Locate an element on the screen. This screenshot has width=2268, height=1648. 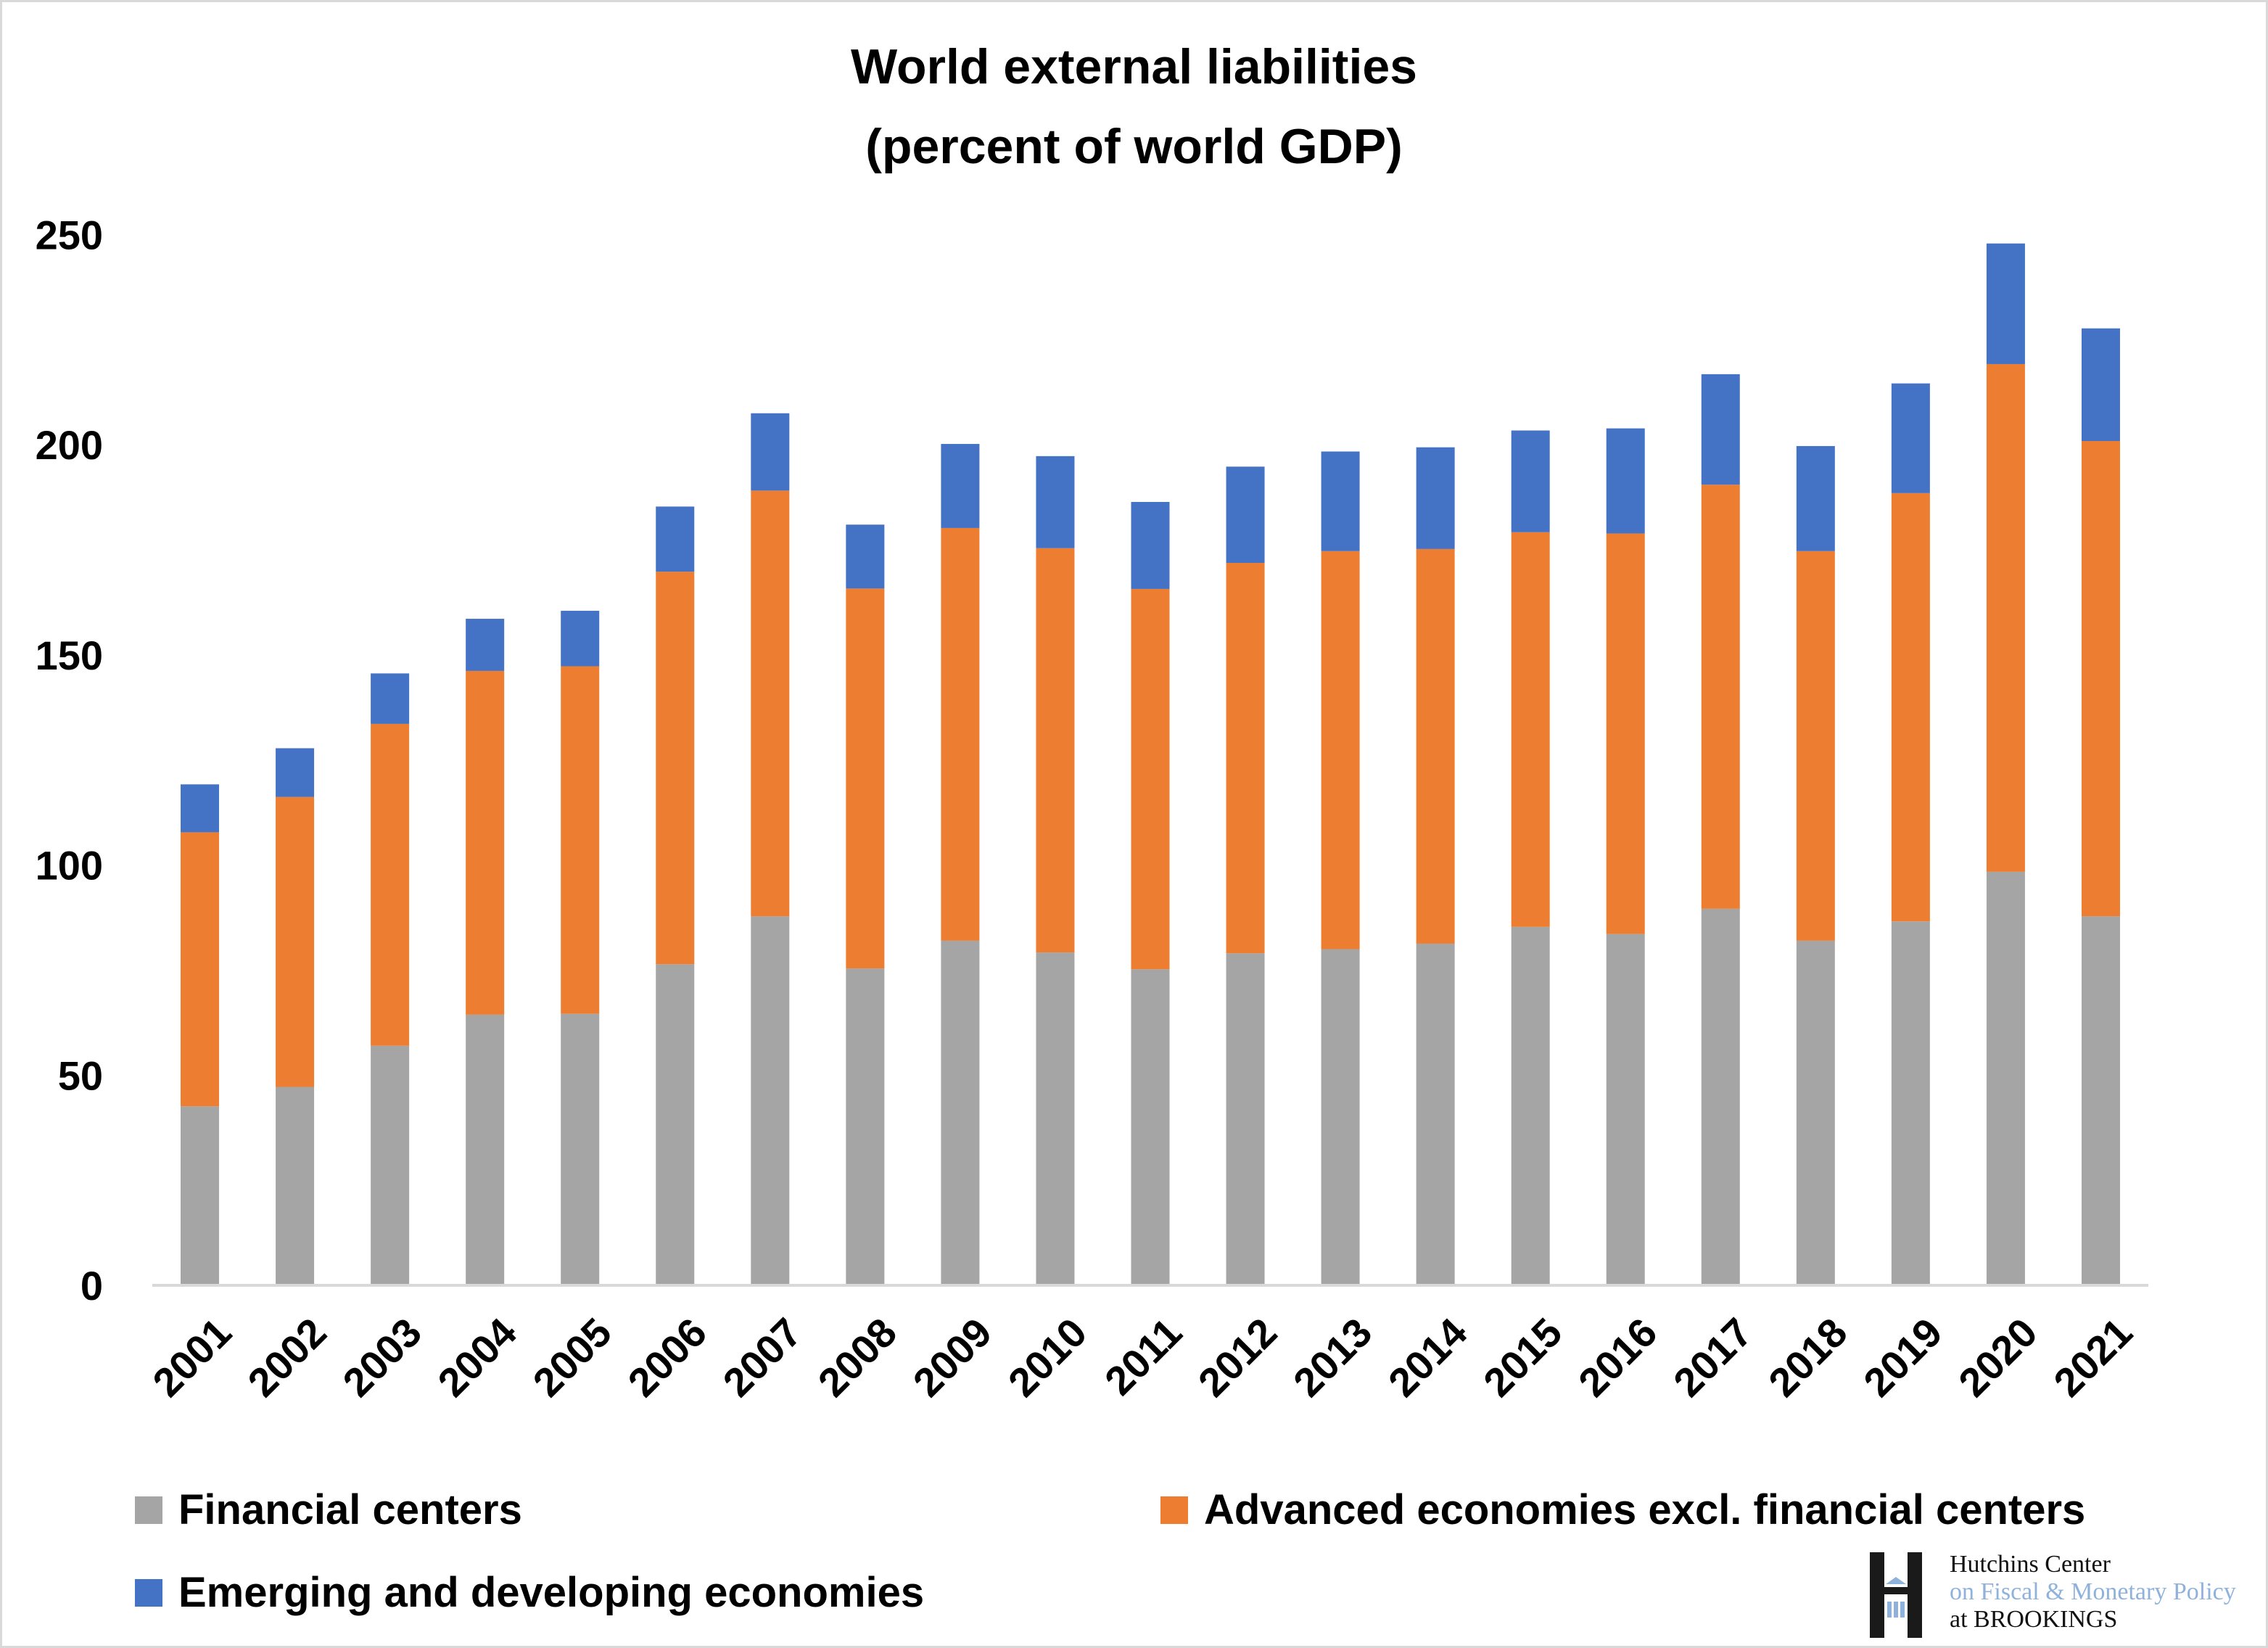
bar-segment-financial-centers-2006 is located at coordinates (675, 1125).